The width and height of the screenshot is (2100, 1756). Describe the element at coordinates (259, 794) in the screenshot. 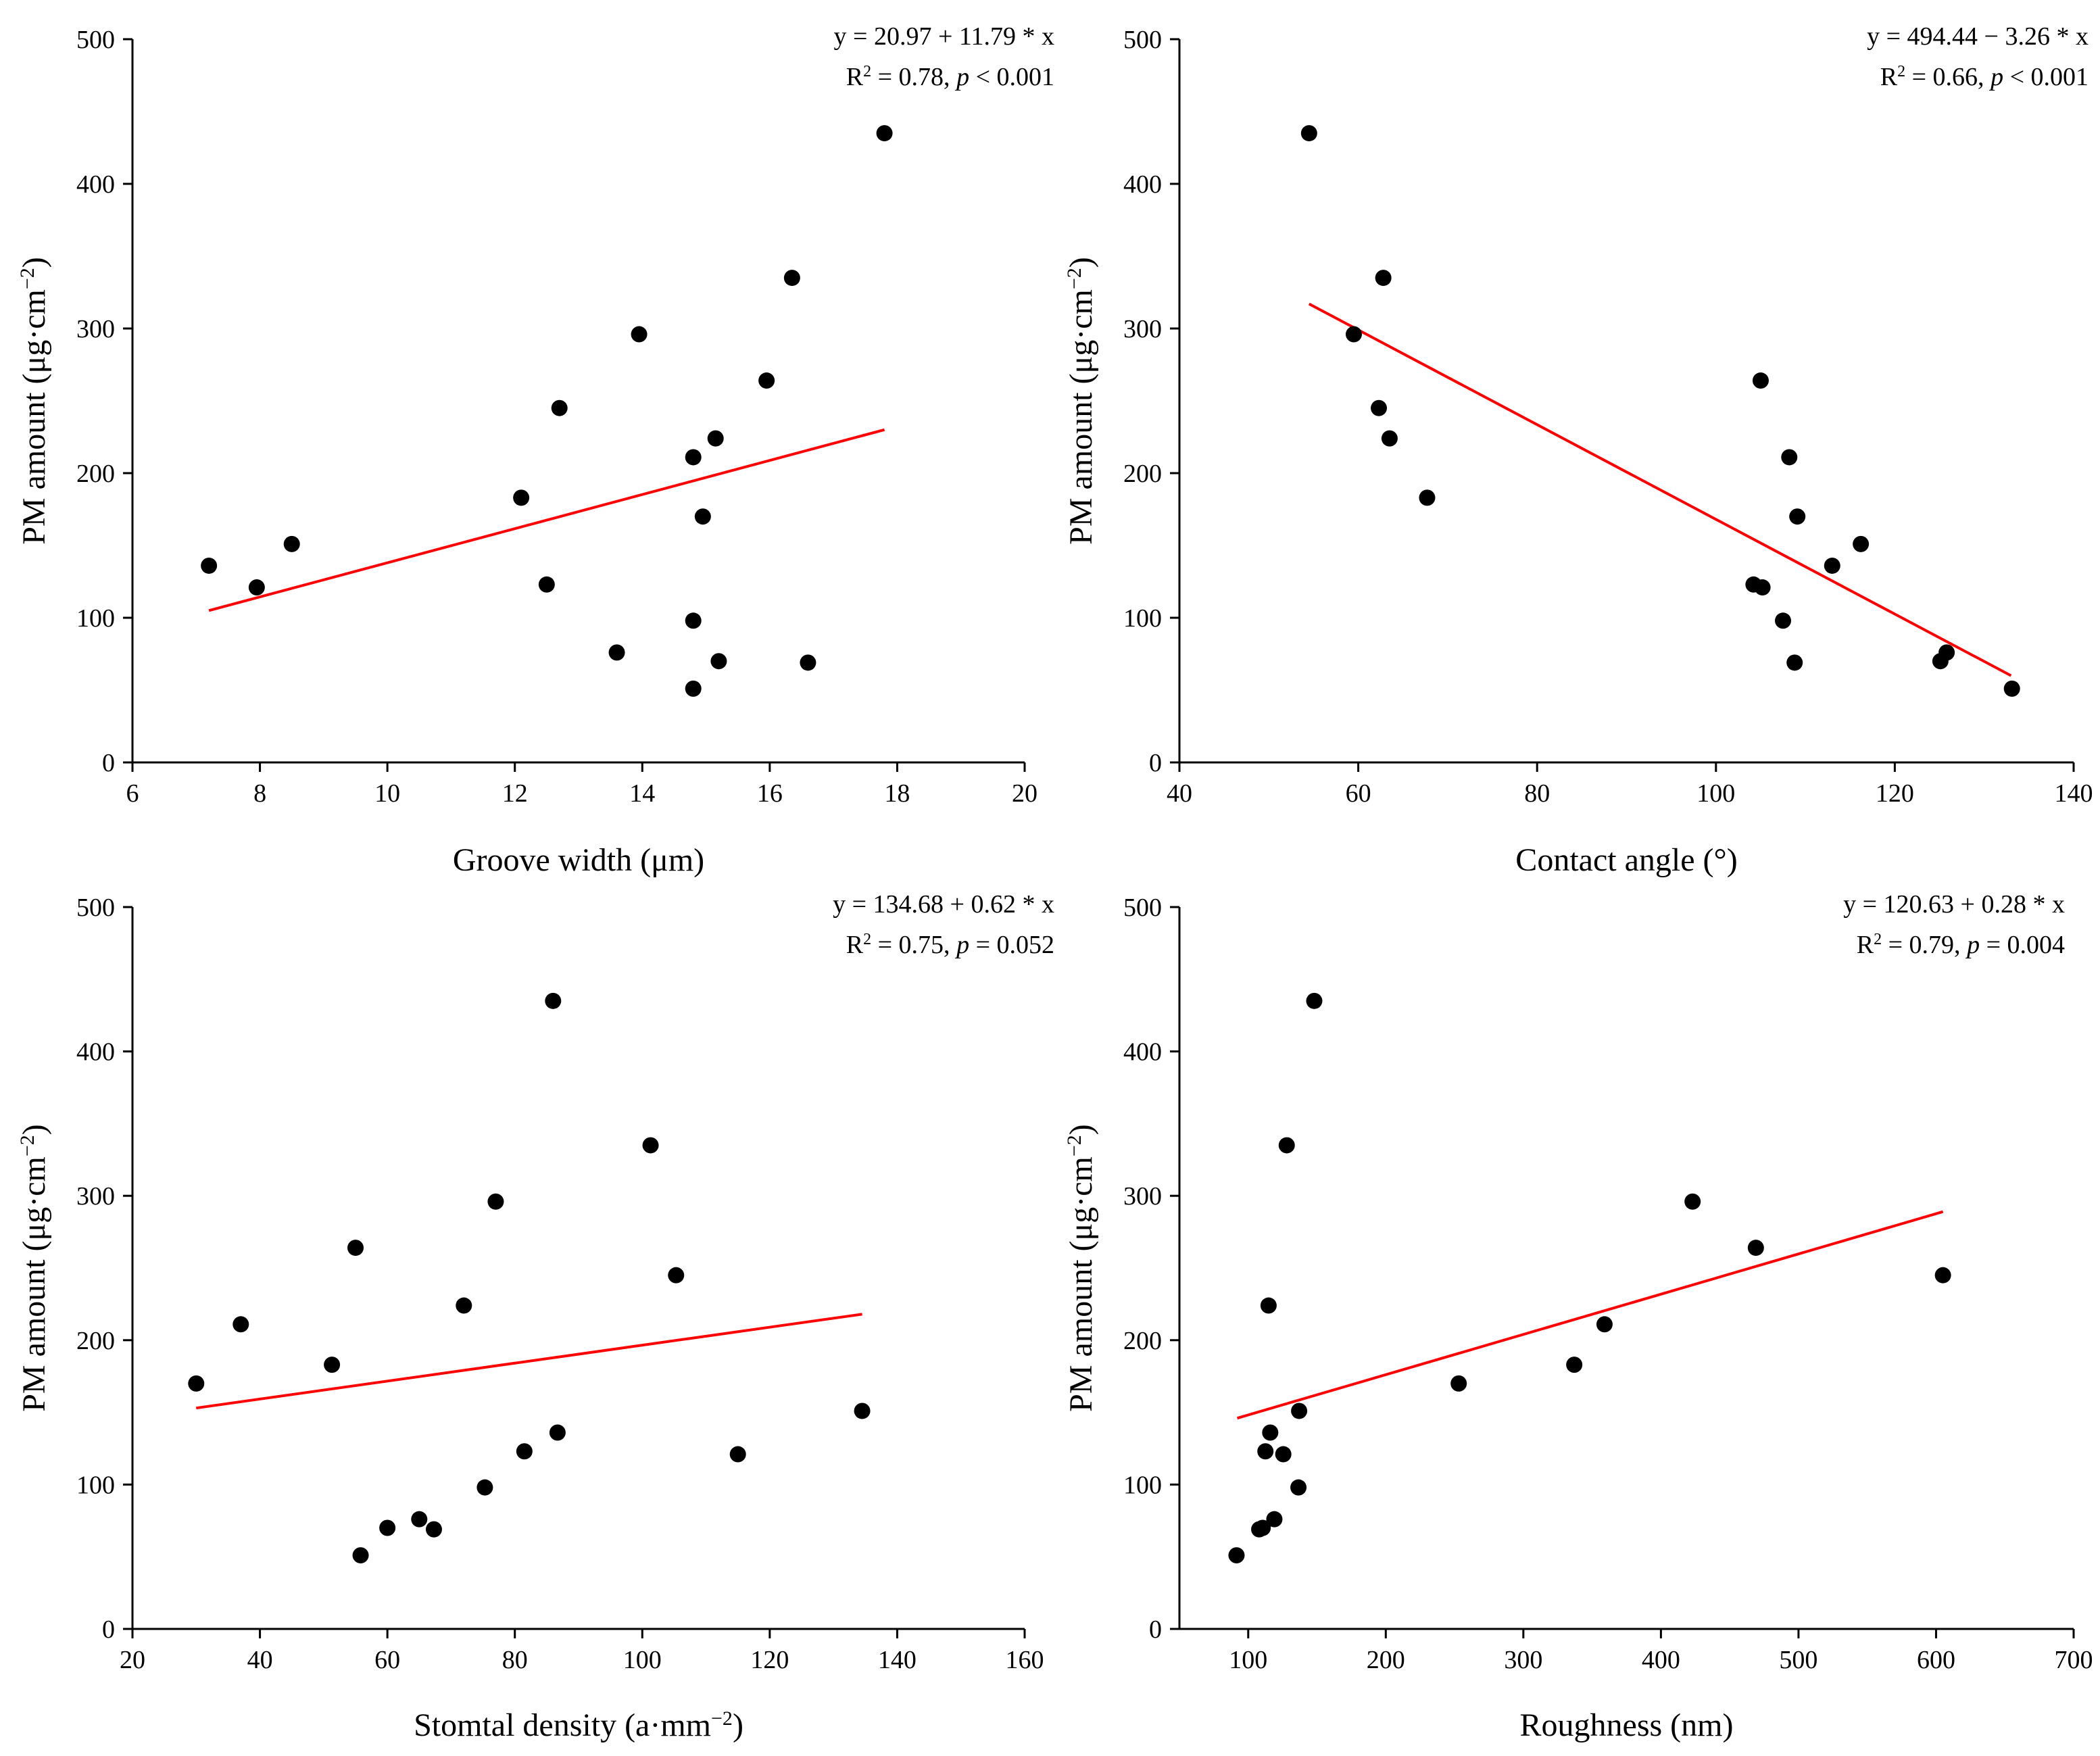

I see `x-tick-label: 8` at that location.